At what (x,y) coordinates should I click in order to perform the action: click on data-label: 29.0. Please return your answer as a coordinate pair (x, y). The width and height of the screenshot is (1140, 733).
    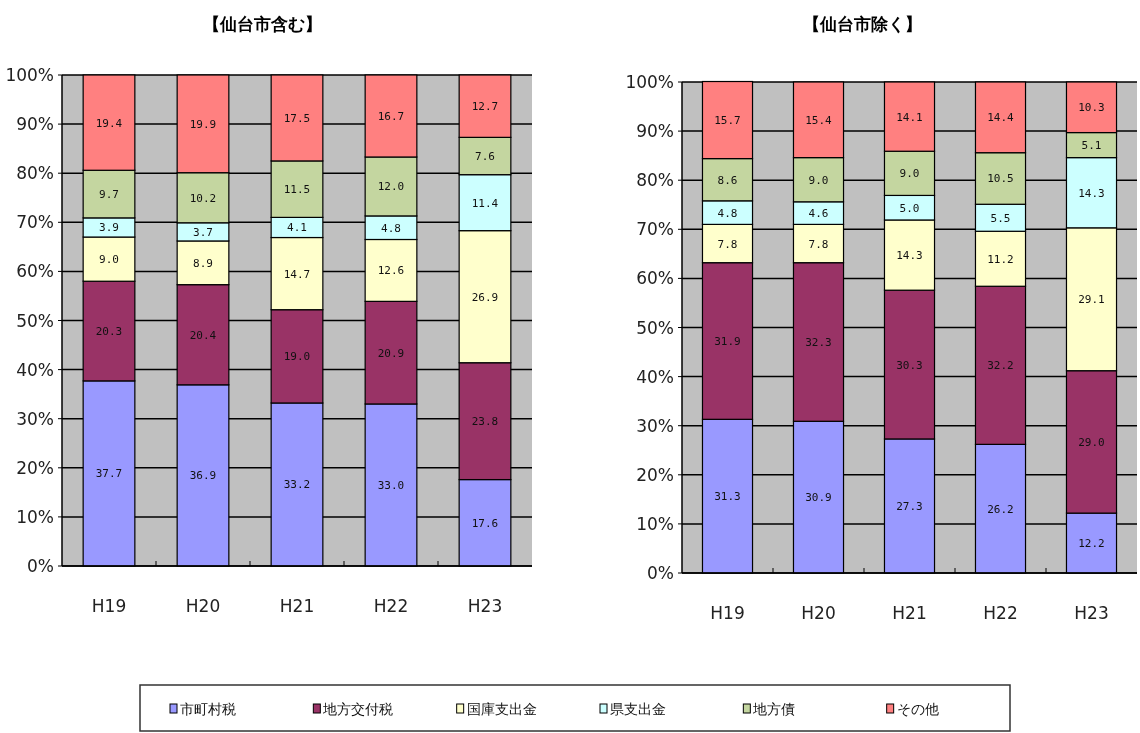
    Looking at the image, I should click on (1091, 442).